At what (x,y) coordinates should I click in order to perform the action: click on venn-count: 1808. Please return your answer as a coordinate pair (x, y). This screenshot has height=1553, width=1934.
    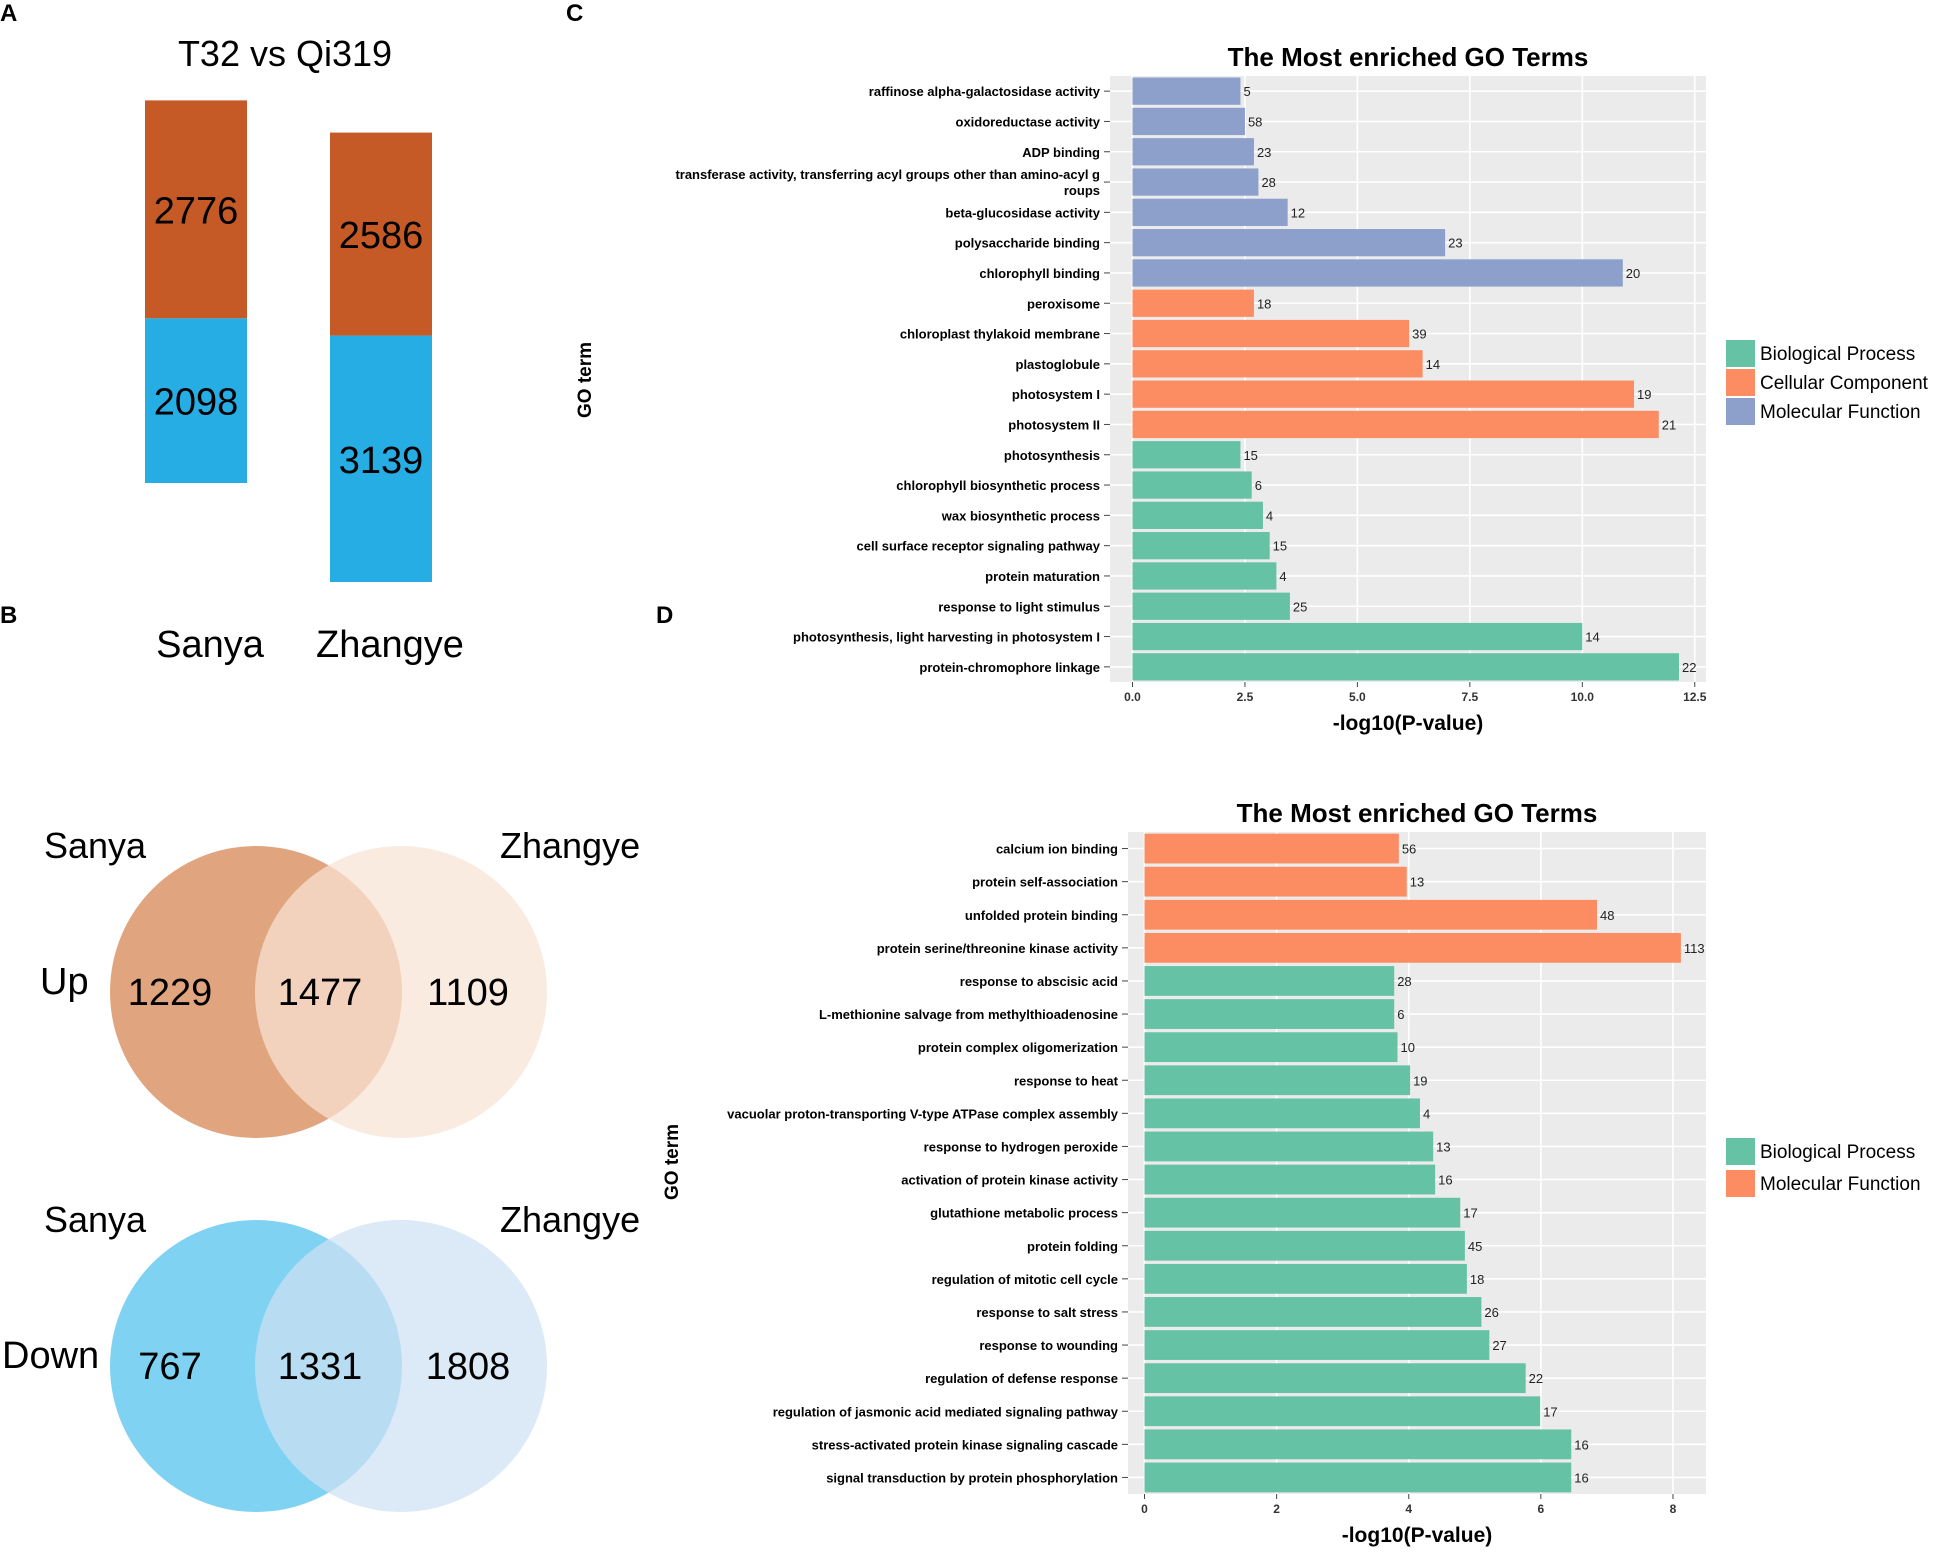
    Looking at the image, I should click on (468, 1367).